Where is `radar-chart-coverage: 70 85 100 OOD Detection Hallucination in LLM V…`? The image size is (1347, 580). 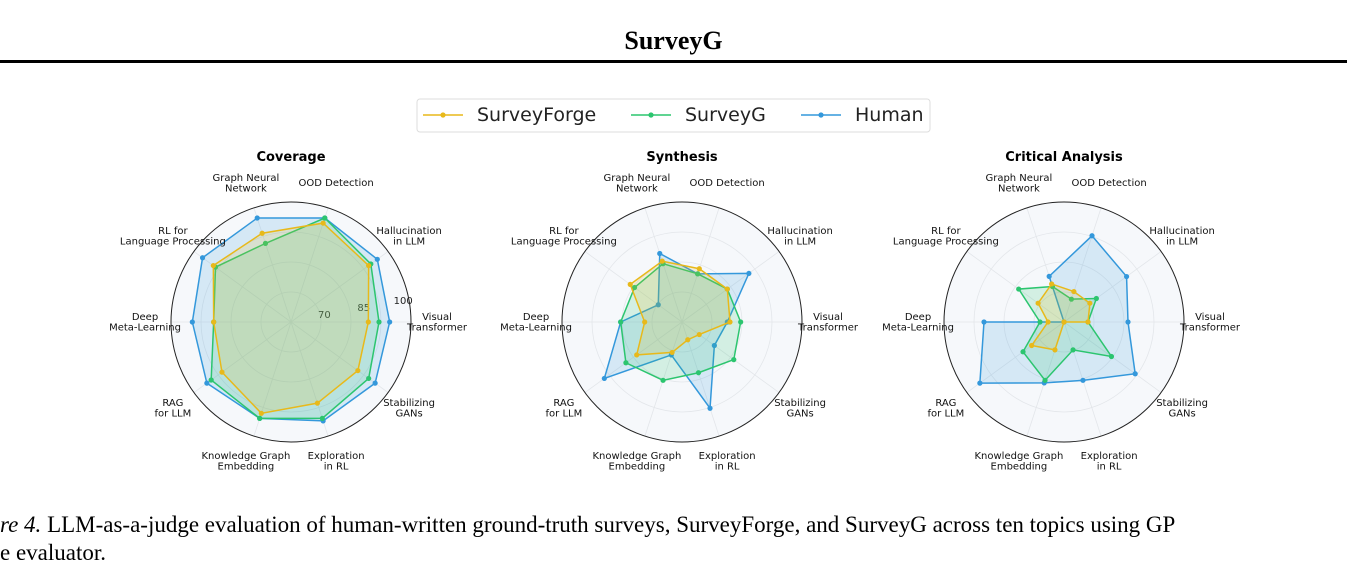
radar-chart-coverage: 70 85 100 OOD Detection Hallucination in LLM V… is located at coordinates (288, 311).